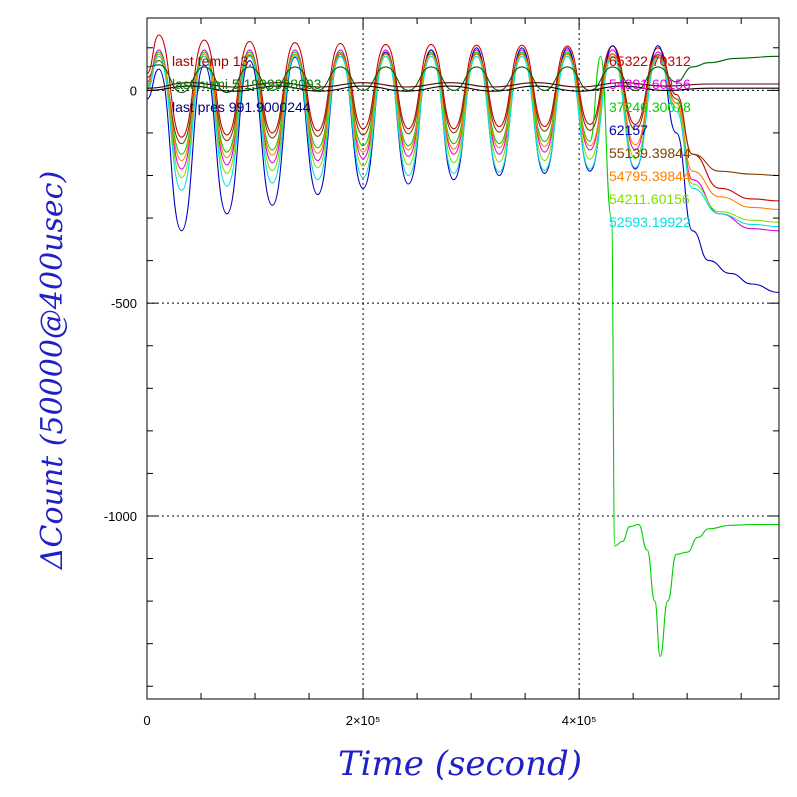 The height and width of the screenshot is (797, 797). I want to click on x-tick-label: 4×10⁵, so click(579, 720).